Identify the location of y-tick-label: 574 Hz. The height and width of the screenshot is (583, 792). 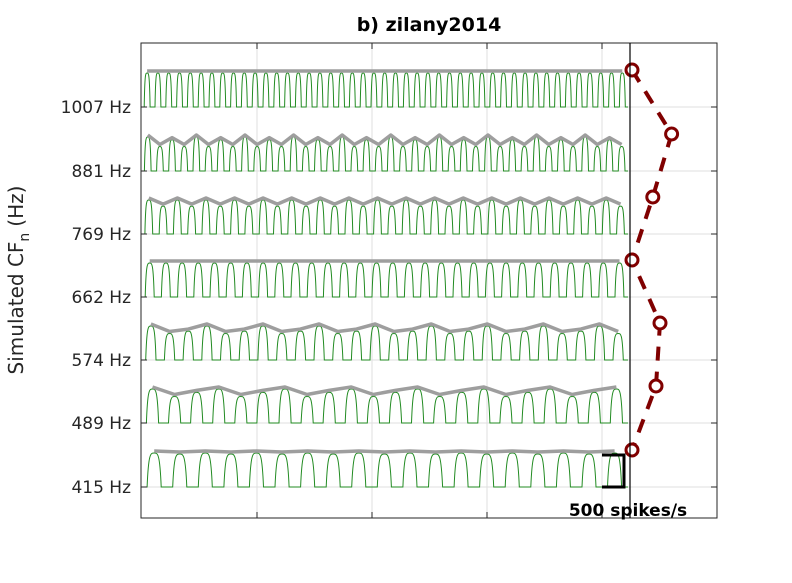
(101, 361).